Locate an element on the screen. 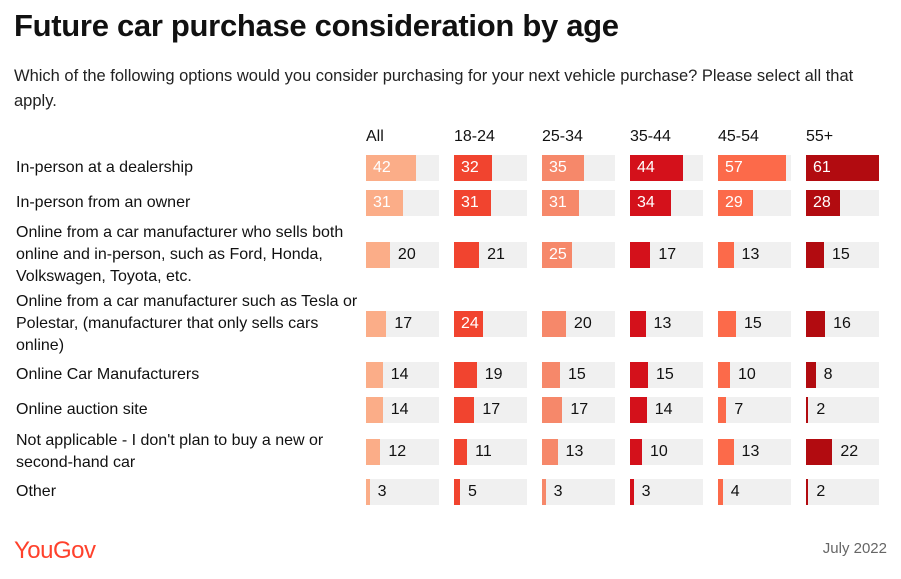 The width and height of the screenshot is (901, 579). bar-track: 19 is located at coordinates (490, 375).